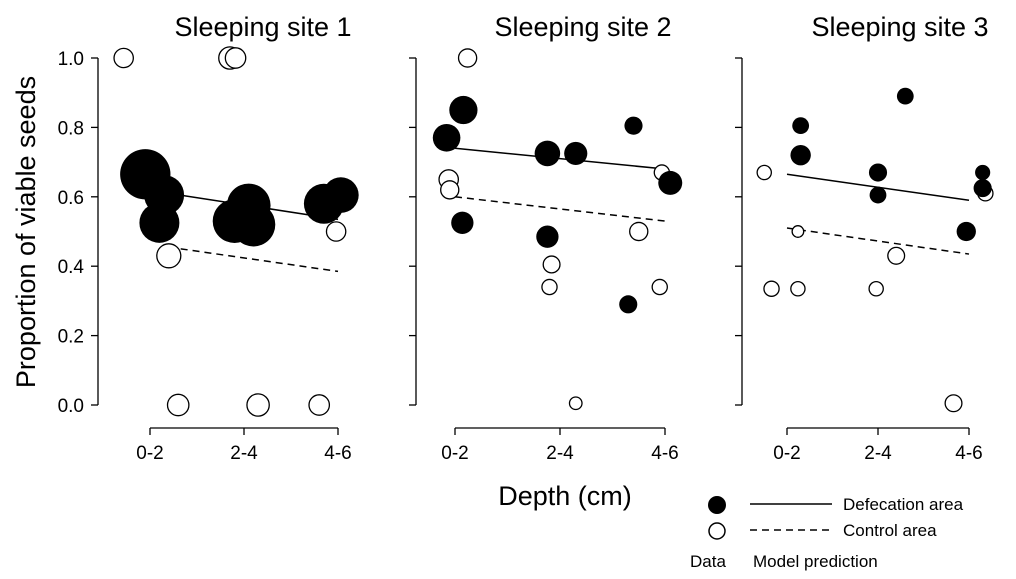 This screenshot has width=1016, height=579. What do you see at coordinates (582, 27) in the screenshot?
I see `panel-title: Sleeping site 2` at bounding box center [582, 27].